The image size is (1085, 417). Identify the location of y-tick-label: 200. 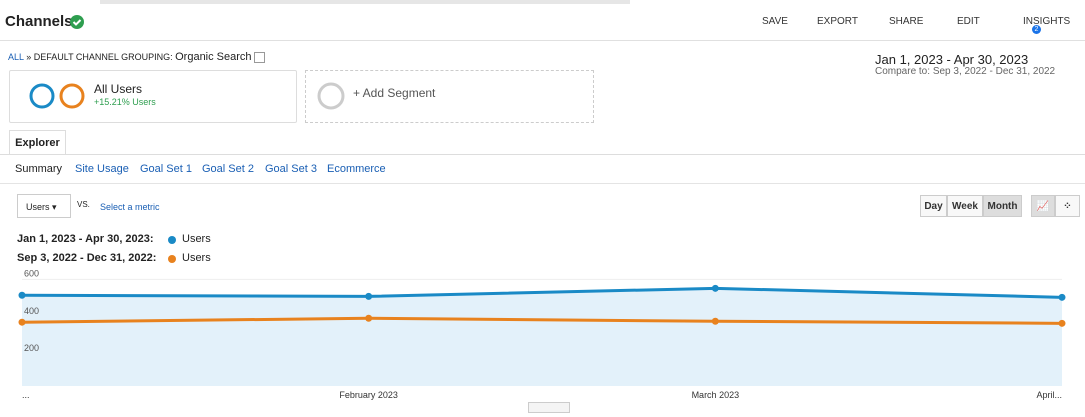
(31, 348).